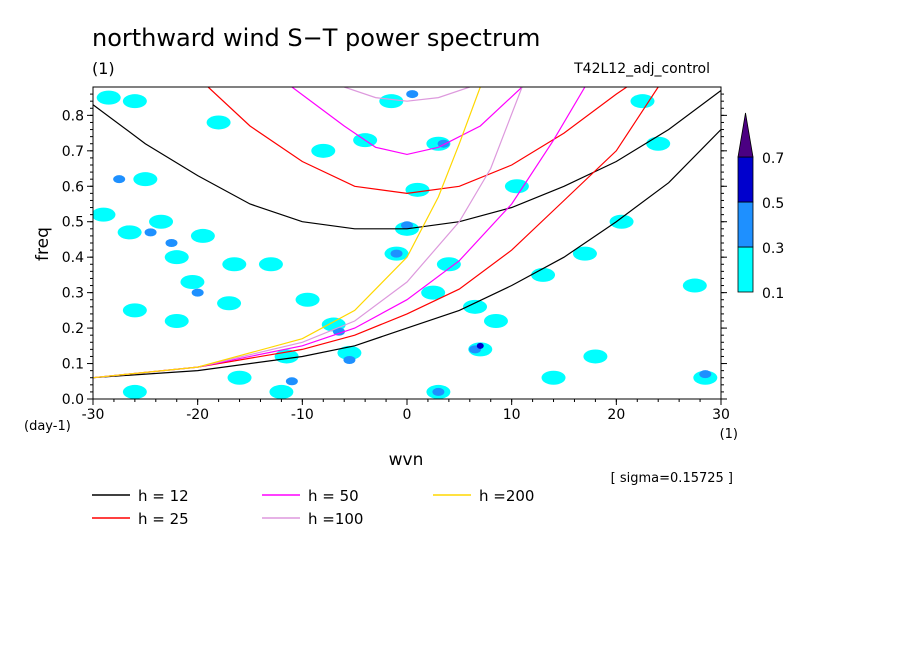 The image size is (904, 654). Describe the element at coordinates (73, 187) in the screenshot. I see `y-tick-label: 0.6` at that location.